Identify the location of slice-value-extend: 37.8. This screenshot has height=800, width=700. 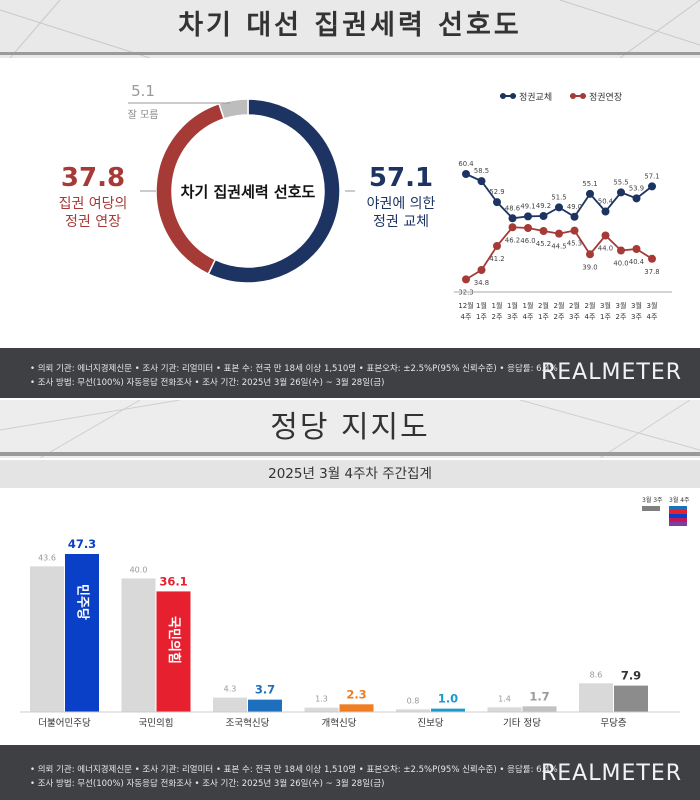
(93, 178).